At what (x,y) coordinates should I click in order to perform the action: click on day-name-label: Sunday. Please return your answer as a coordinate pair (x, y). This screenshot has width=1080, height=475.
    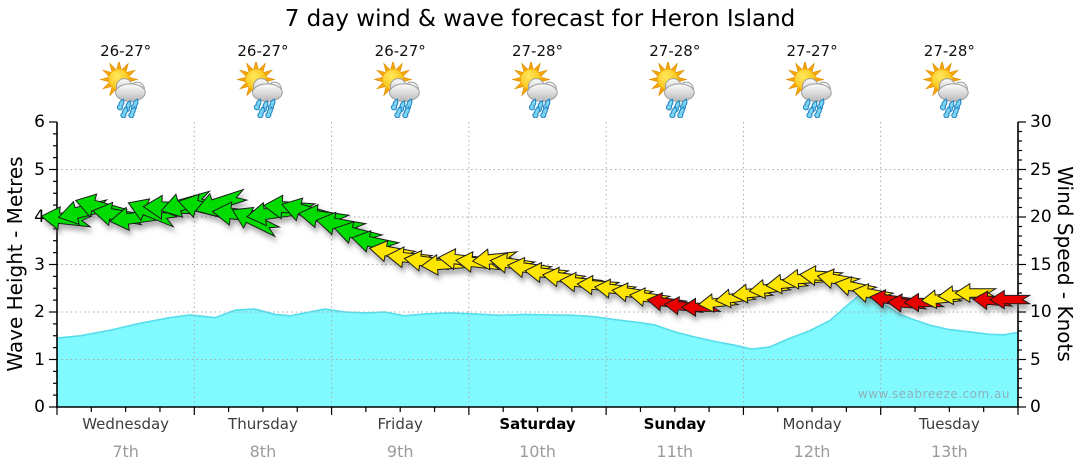
    Looking at the image, I should click on (674, 424).